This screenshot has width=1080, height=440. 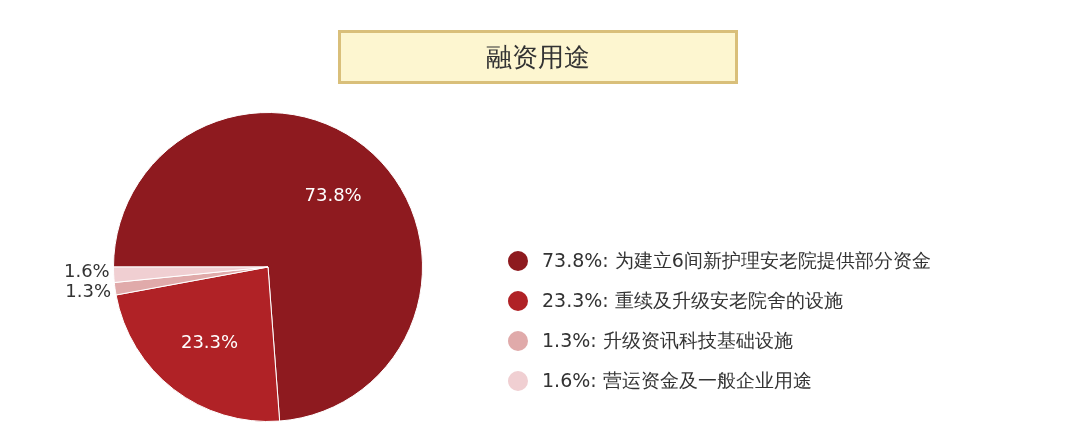 I want to click on data-label: 73.8%, so click(x=333, y=195).